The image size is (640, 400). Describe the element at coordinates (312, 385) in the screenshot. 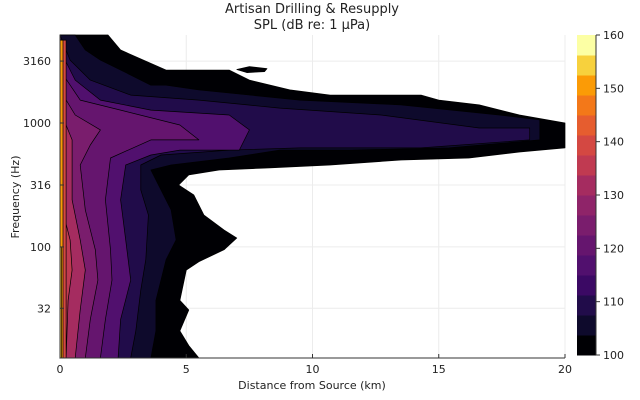

I see `x-axis-label: Distance from Source (km)` at that location.